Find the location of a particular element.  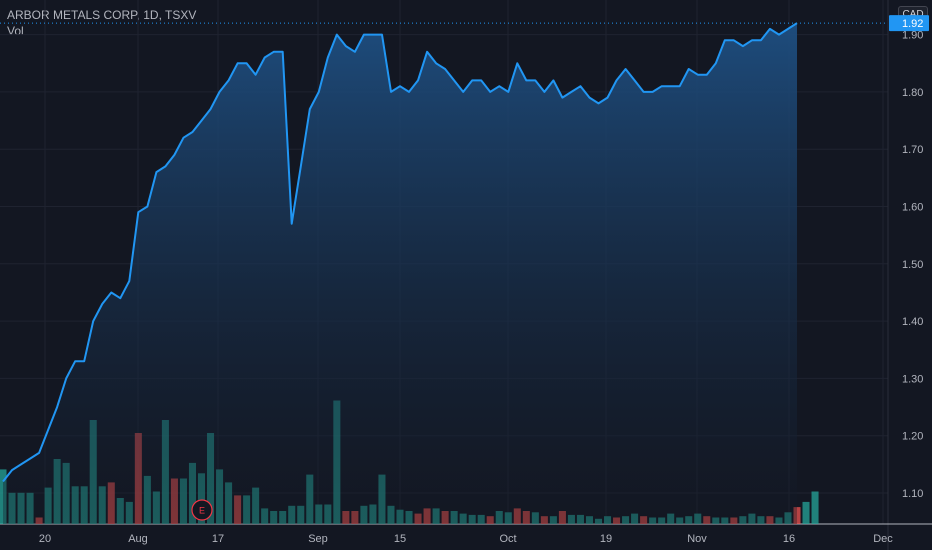

time-tick-label: Dec is located at coordinates (883, 539).